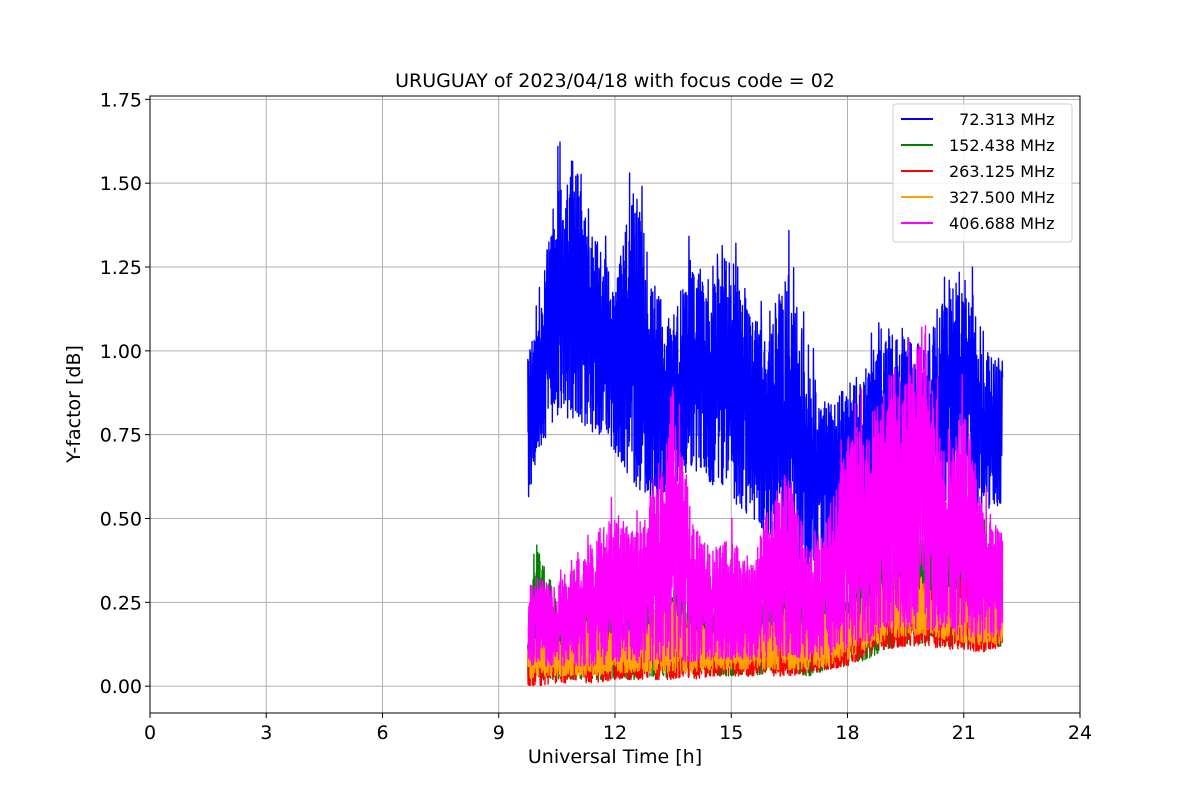  Describe the element at coordinates (615, 733) in the screenshot. I see `x-tick-label: 12` at that location.